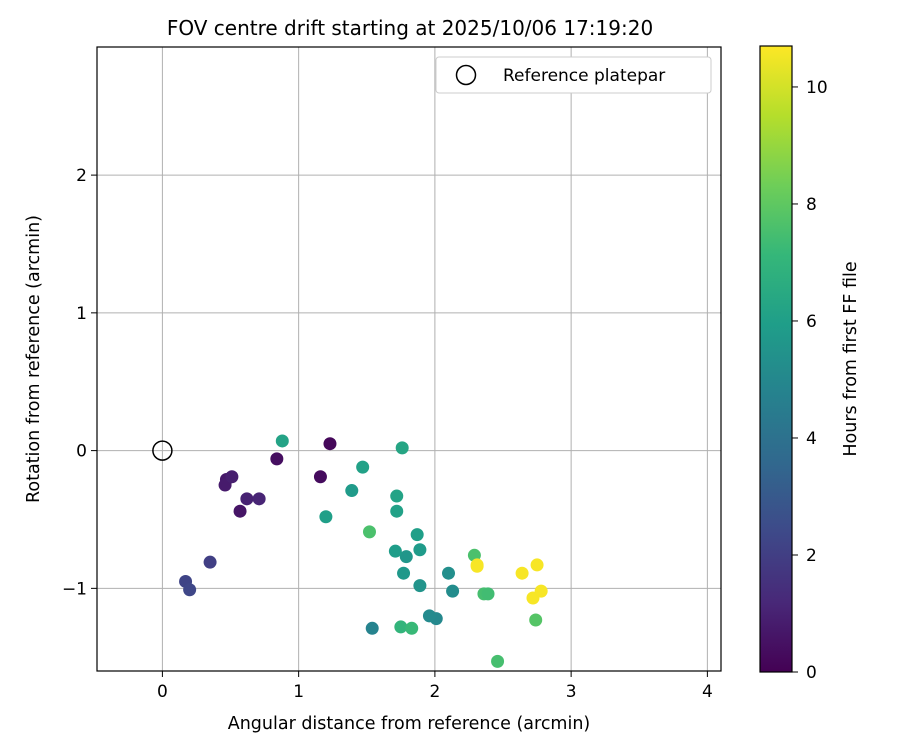 The width and height of the screenshot is (900, 750). What do you see at coordinates (817, 88) in the screenshot?
I see `colorbar-tick-label: 10` at bounding box center [817, 88].